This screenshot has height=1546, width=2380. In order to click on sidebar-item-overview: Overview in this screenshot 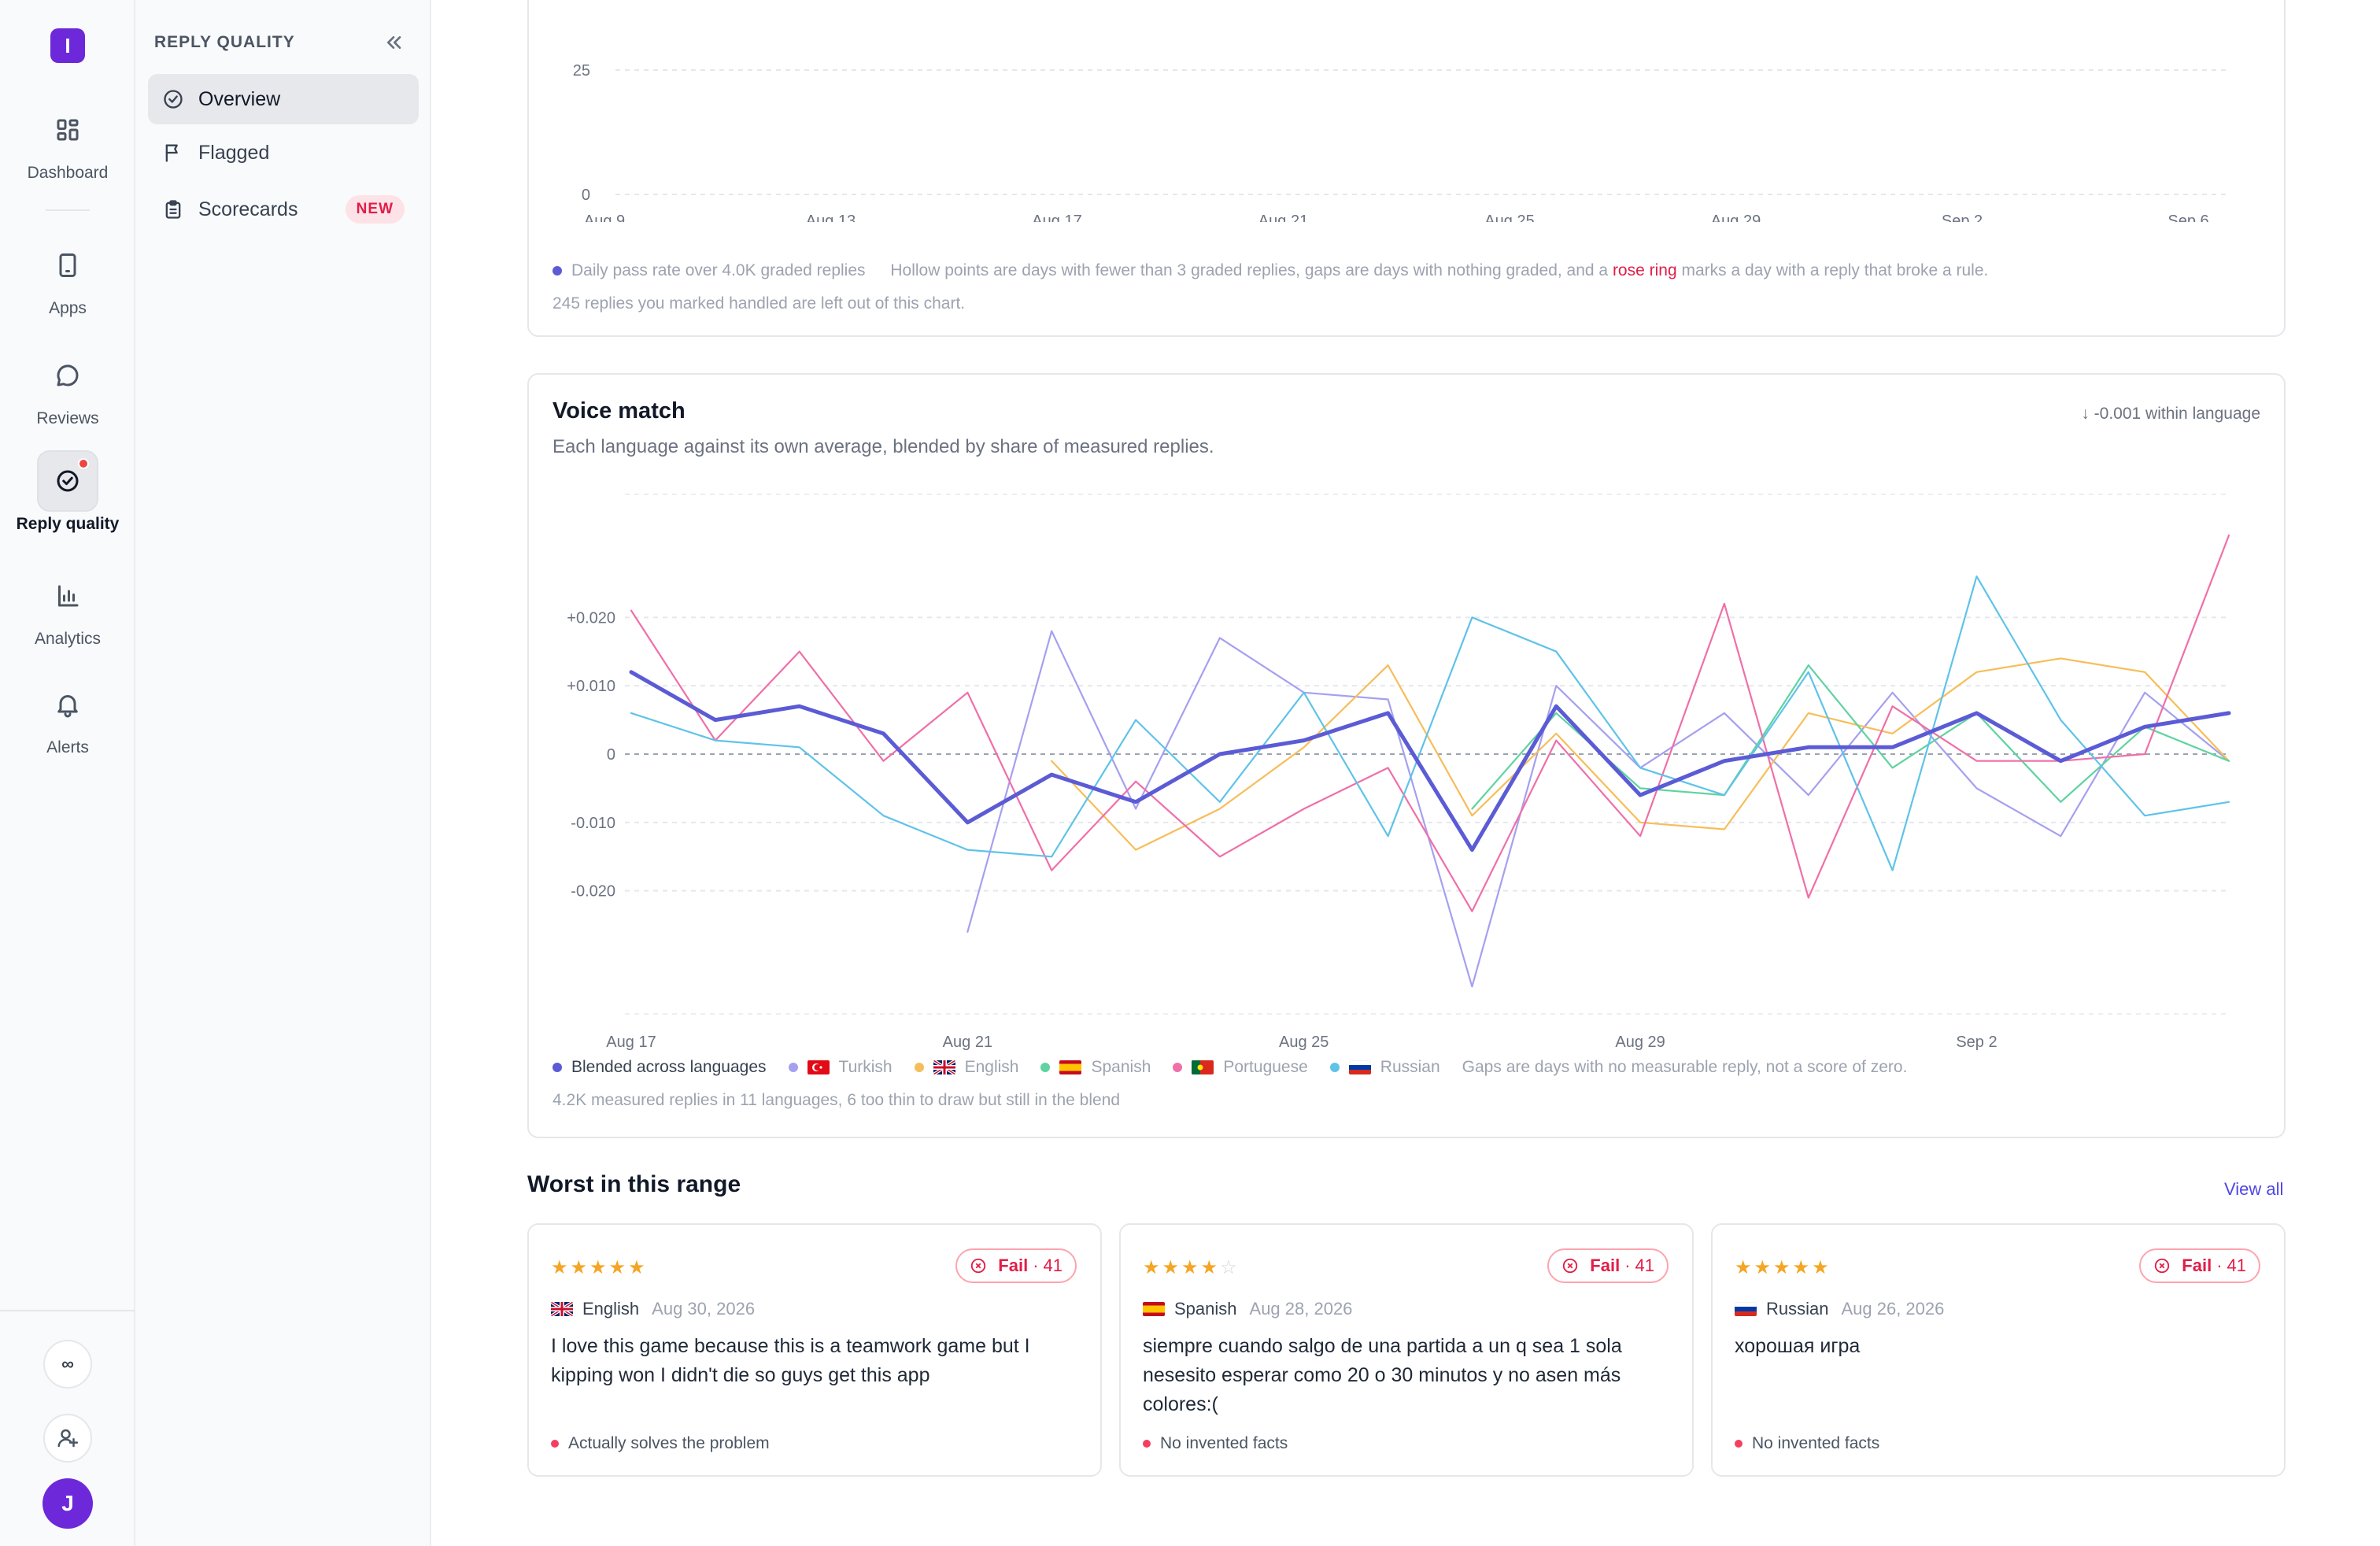, I will do `click(283, 99)`.